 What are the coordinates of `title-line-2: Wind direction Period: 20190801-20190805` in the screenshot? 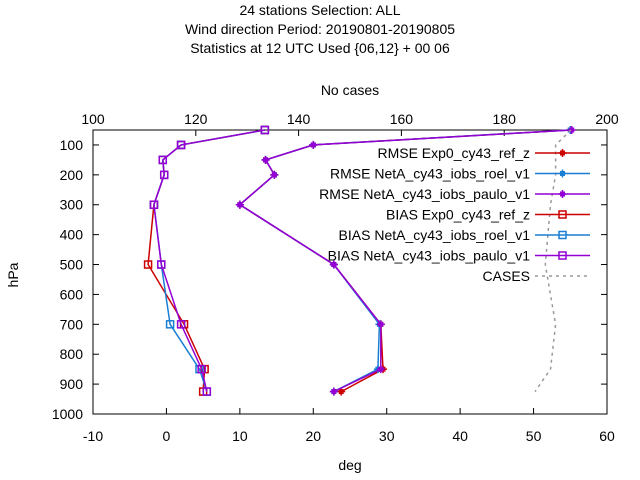 It's located at (320, 29).